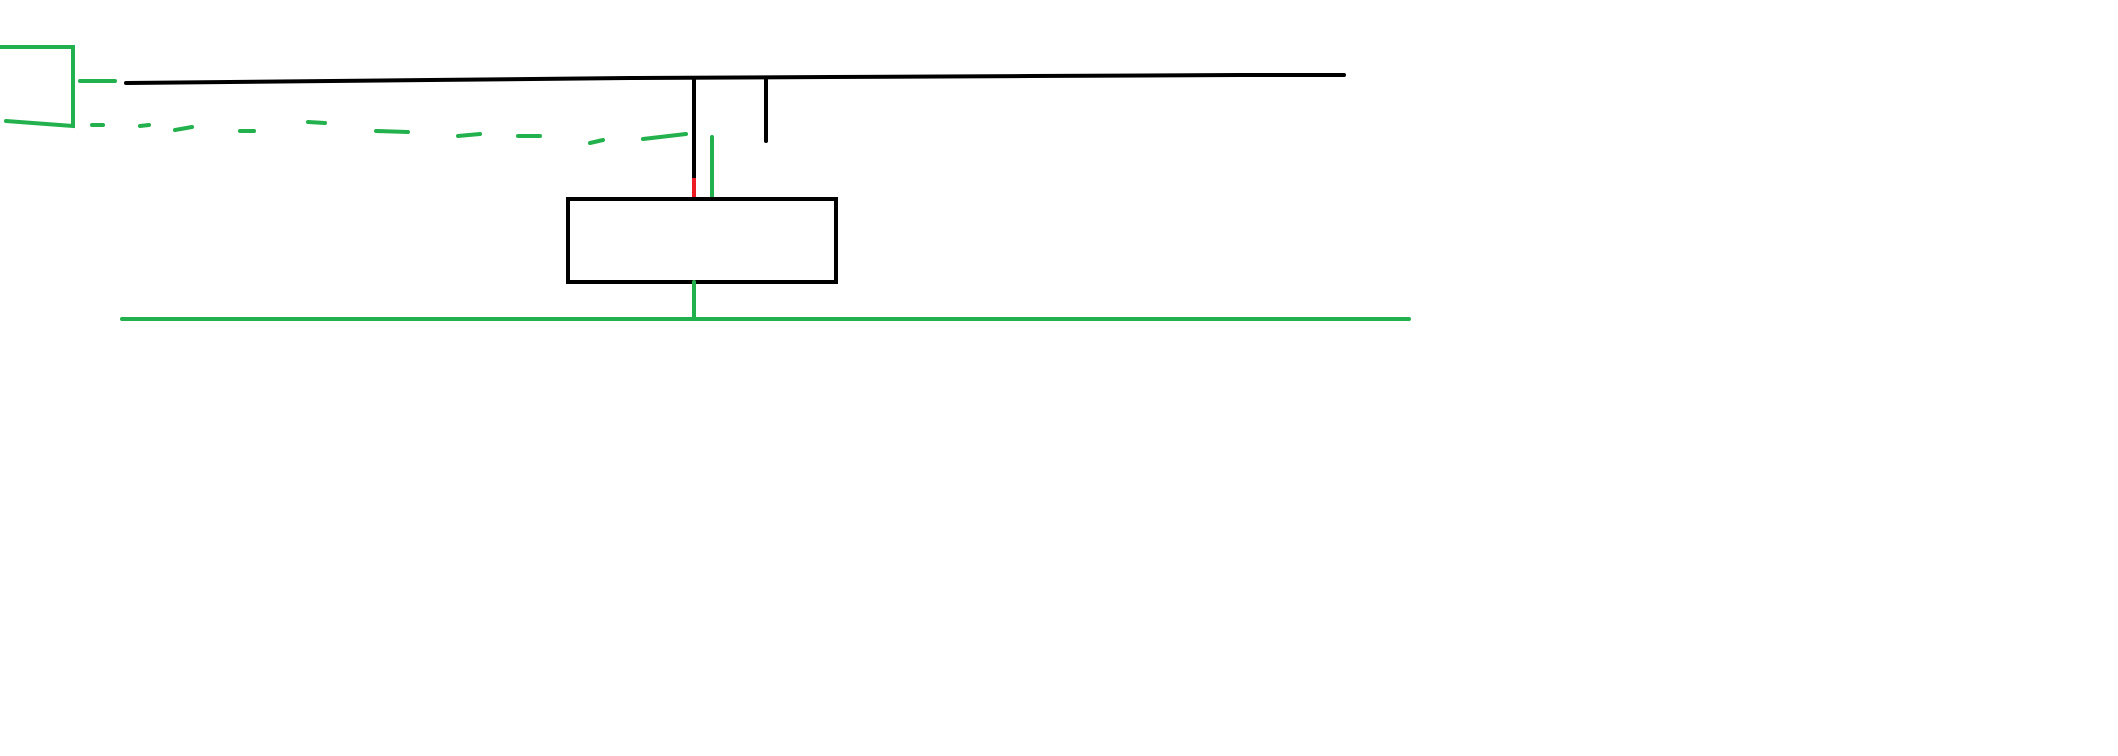 This screenshot has width=2118, height=756. I want to click on black-box, so click(702, 240).